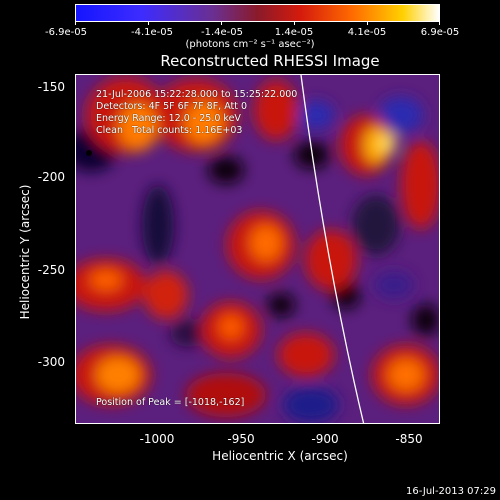  Describe the element at coordinates (172, 106) in the screenshot. I see `detectors-info: Detectors: 4F 5F 6F 7F 8F, Att 0` at that location.